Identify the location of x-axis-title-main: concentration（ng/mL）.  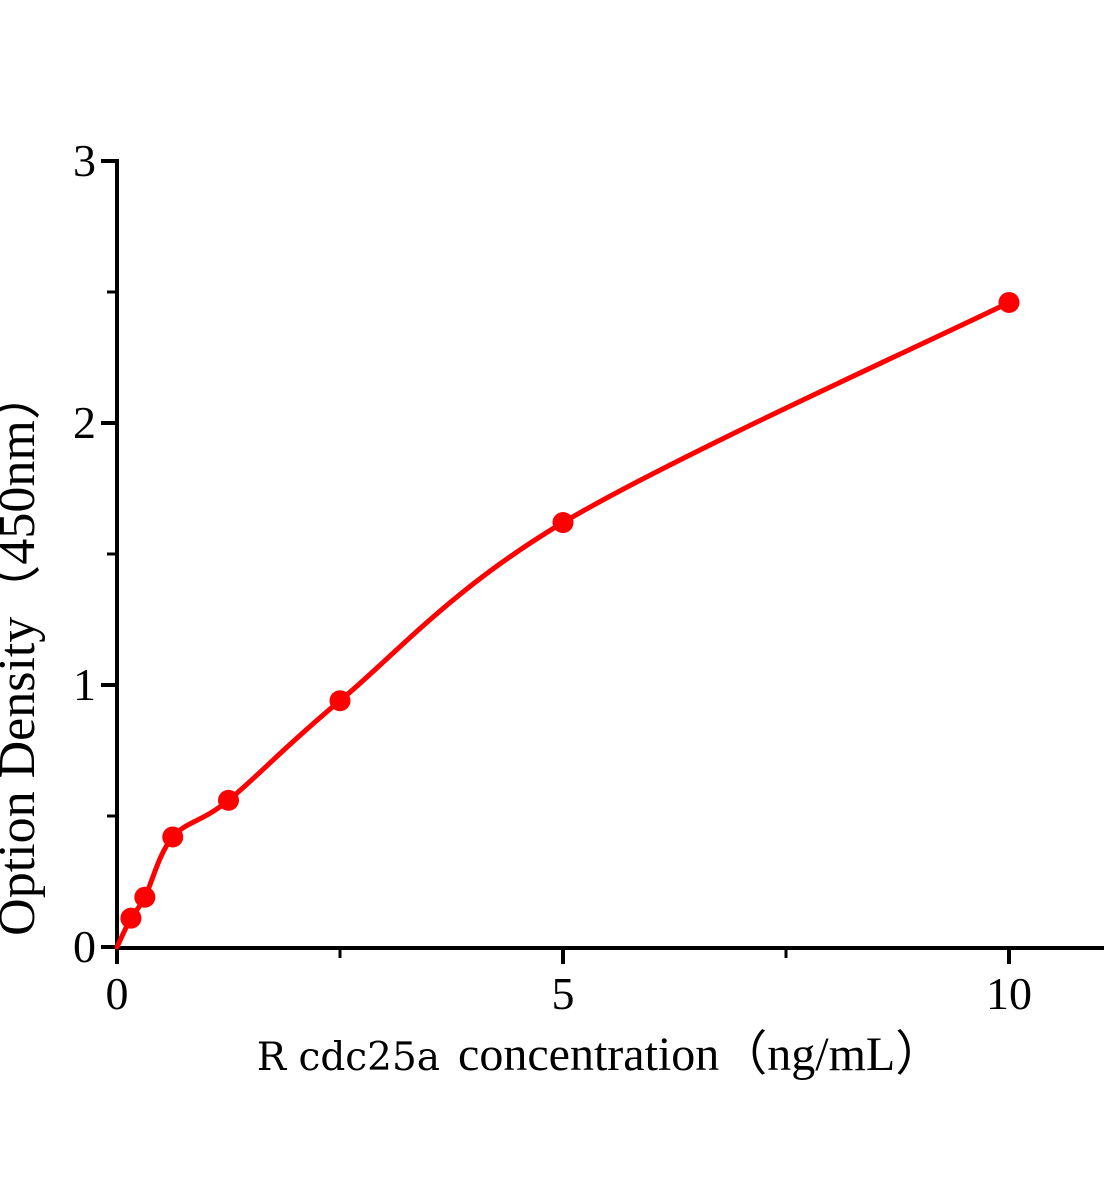
(700, 1054).